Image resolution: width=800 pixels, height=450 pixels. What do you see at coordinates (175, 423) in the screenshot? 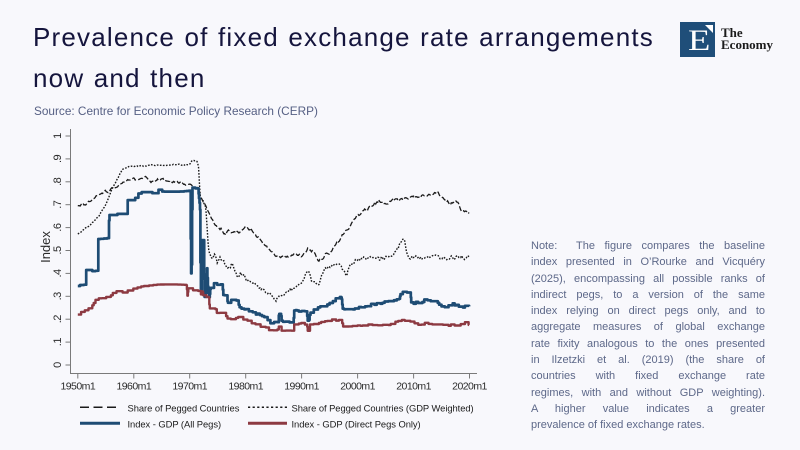
I see `svg-text: Index - GDP (All Pegs)` at bounding box center [175, 423].